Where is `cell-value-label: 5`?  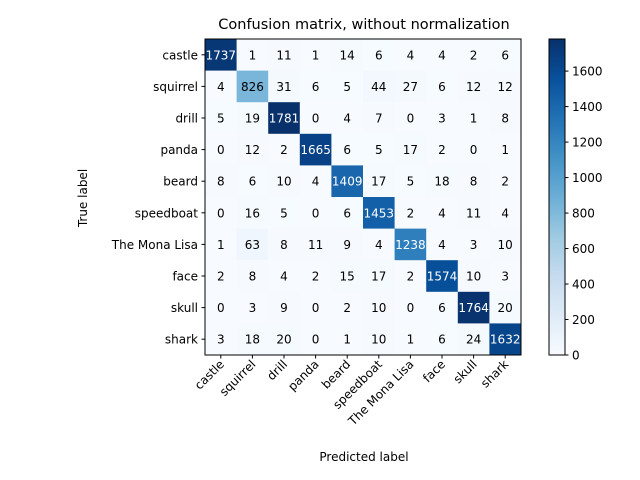
cell-value-label: 5 is located at coordinates (347, 87).